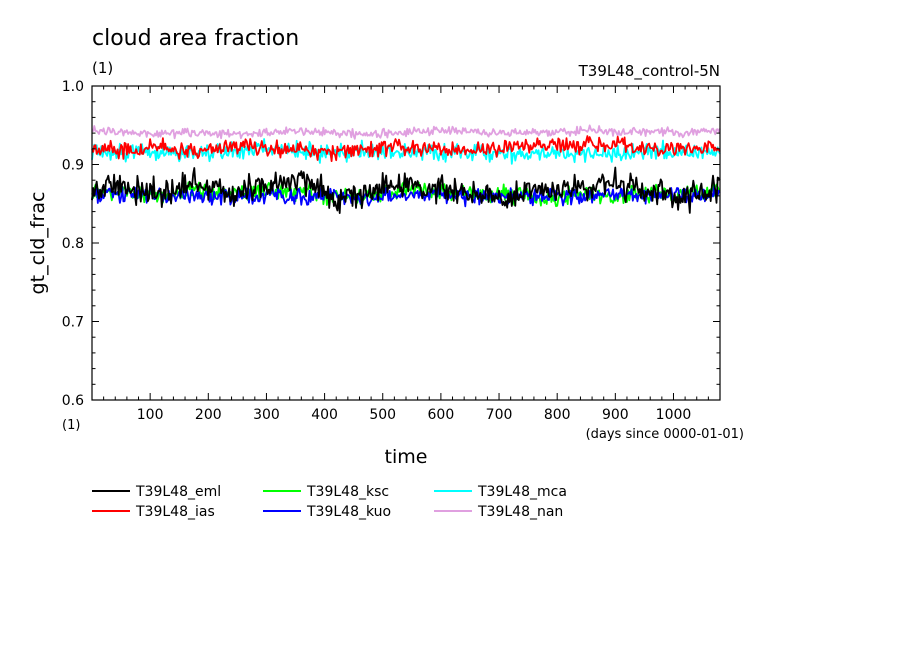  What do you see at coordinates (615, 415) in the screenshot?
I see `x-tick-label: 900` at bounding box center [615, 415].